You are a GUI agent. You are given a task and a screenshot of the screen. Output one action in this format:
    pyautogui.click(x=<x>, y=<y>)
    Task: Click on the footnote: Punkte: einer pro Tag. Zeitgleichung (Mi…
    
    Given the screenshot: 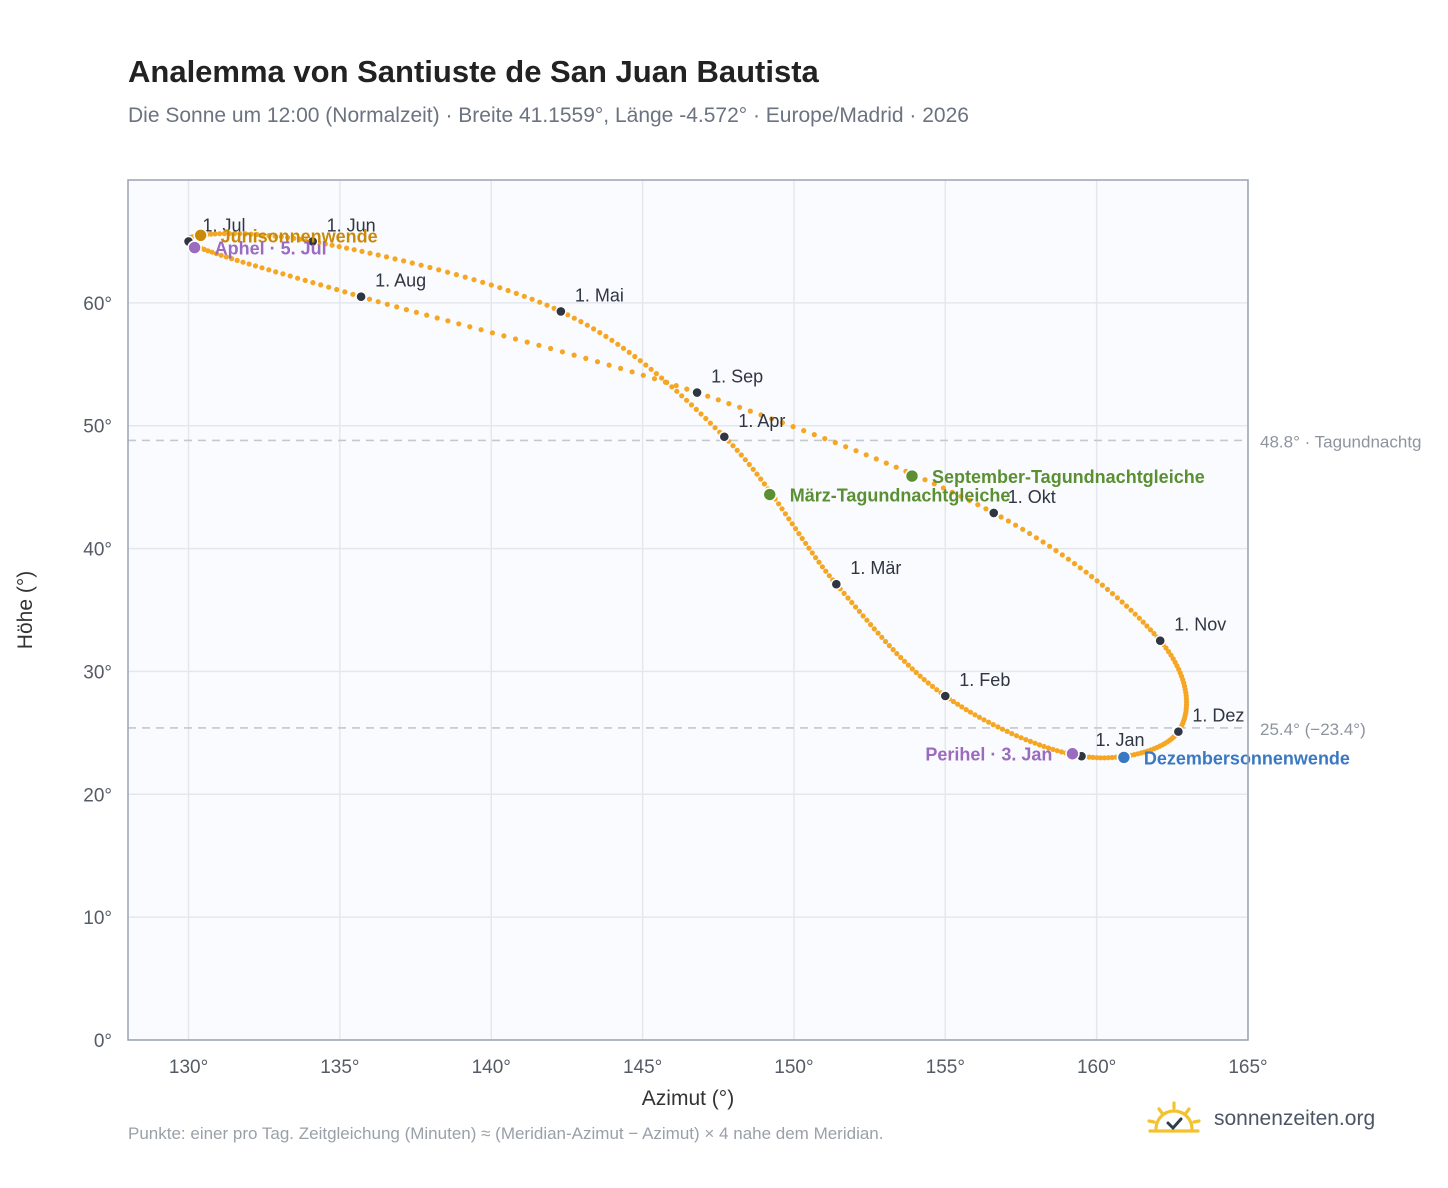 What is the action you would take?
    pyautogui.click(x=506, y=1133)
    